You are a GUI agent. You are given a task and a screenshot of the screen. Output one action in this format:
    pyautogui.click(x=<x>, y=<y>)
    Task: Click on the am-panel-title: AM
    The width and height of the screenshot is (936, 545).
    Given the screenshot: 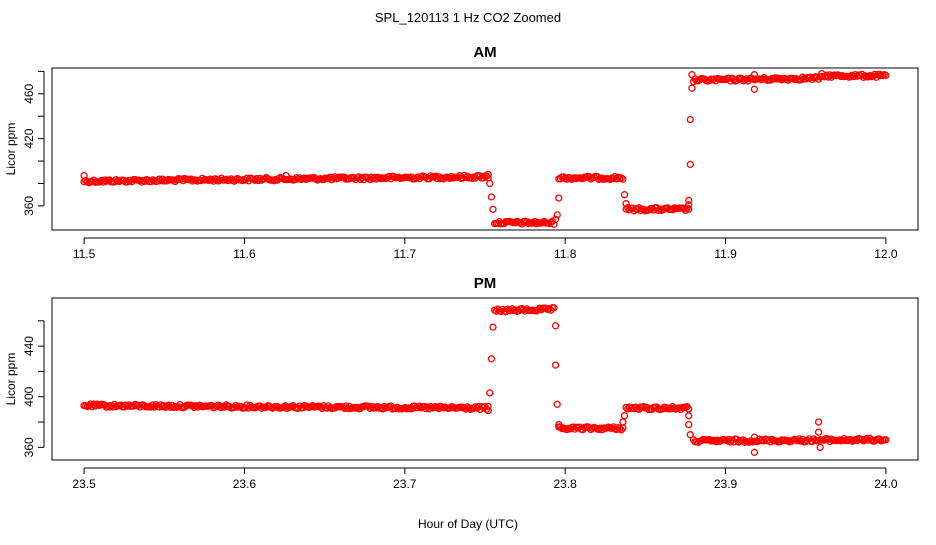 What is the action you would take?
    pyautogui.click(x=484, y=52)
    